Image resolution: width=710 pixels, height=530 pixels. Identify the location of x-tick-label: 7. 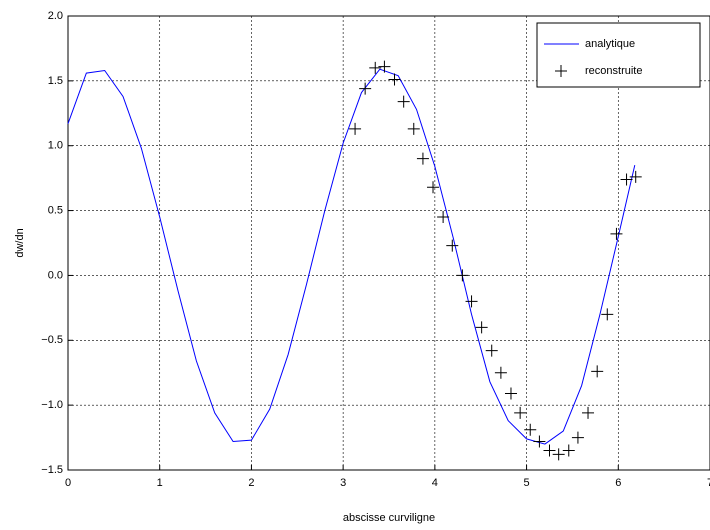
(708, 483).